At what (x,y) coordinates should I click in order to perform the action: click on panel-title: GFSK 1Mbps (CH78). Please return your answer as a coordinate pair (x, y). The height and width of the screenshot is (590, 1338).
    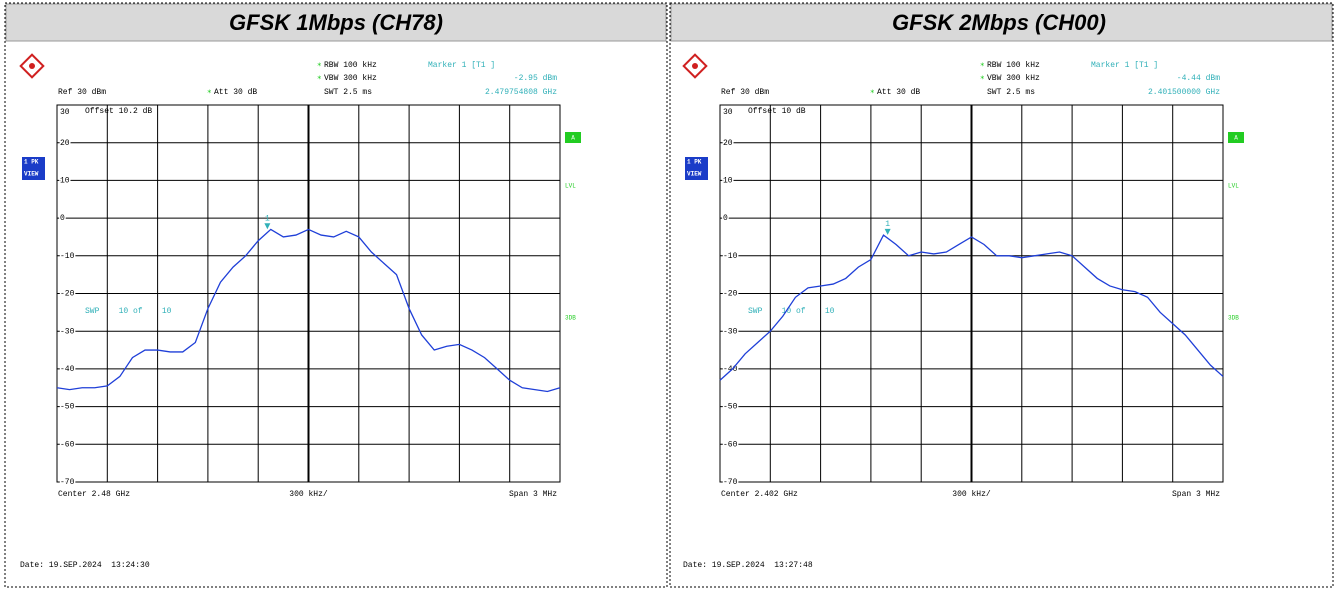
    Looking at the image, I should click on (336, 22).